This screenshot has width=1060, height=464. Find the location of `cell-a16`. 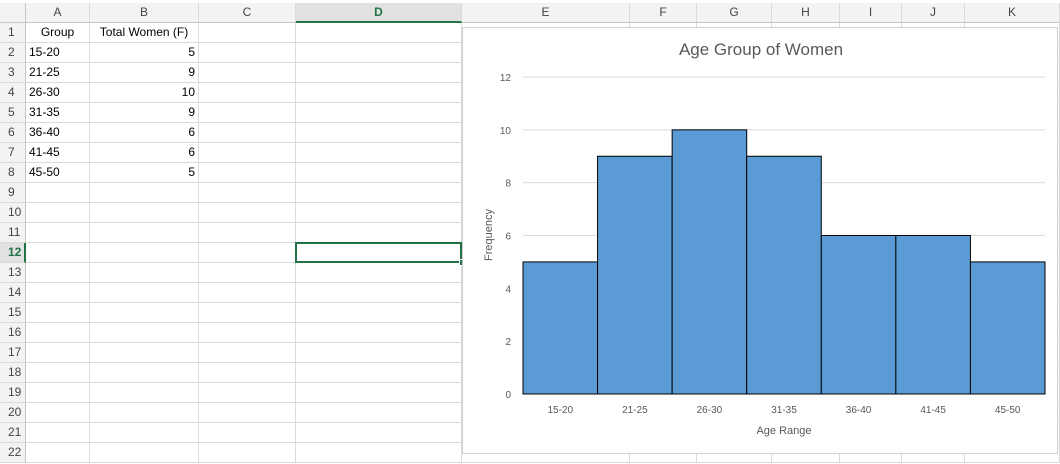

cell-a16 is located at coordinates (58, 333).